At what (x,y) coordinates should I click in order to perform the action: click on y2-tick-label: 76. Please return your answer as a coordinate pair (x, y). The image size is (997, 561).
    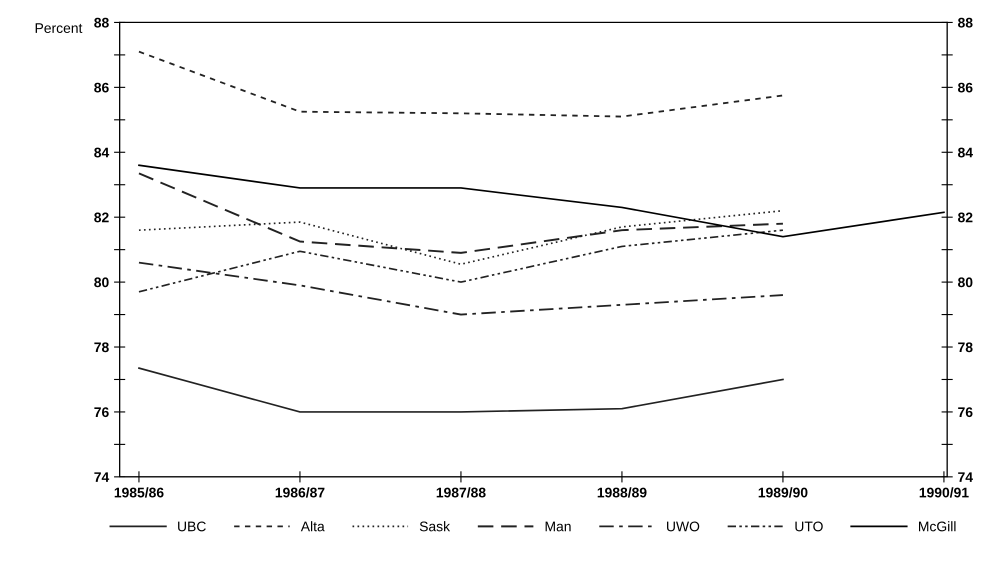
    Looking at the image, I should click on (965, 412).